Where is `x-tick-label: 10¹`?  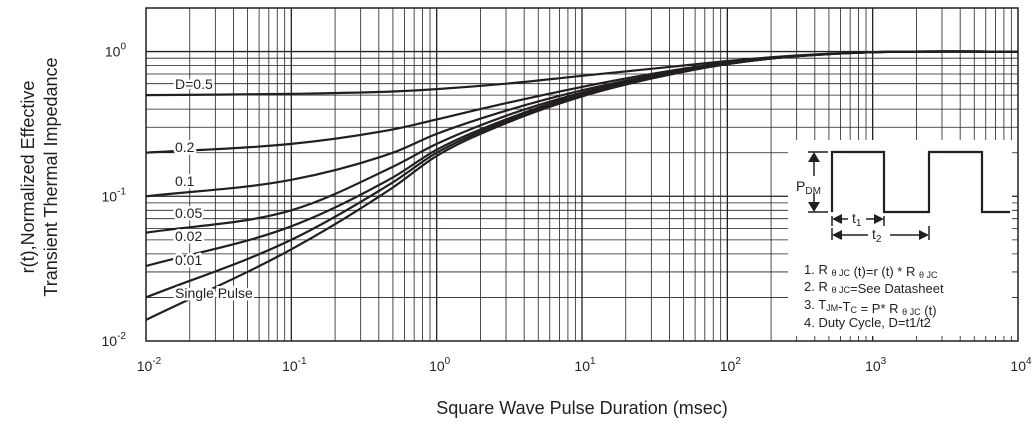 x-tick-label: 10¹ is located at coordinates (585, 365).